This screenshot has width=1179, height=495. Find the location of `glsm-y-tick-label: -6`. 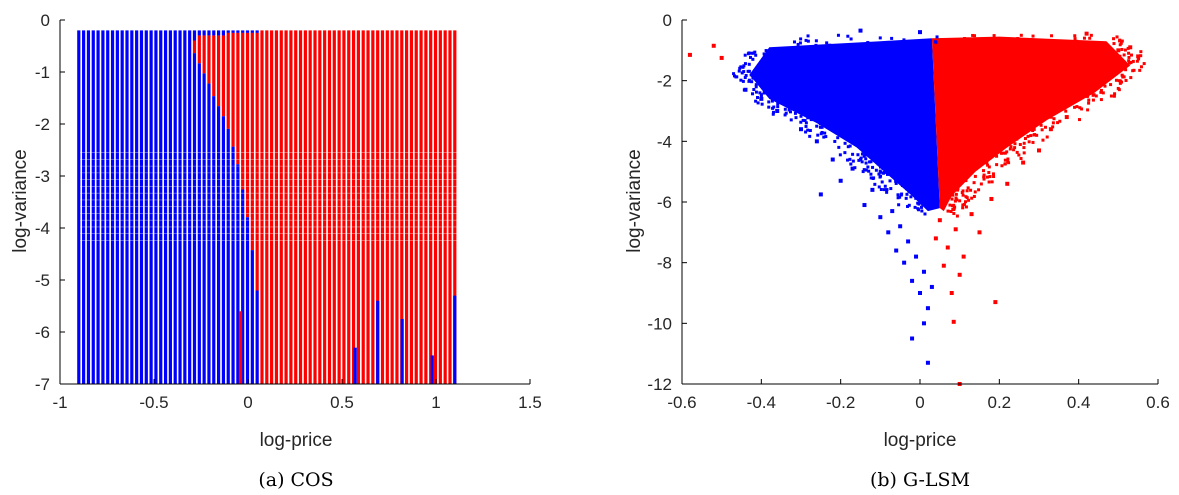

glsm-y-tick-label: -6 is located at coordinates (664, 202).